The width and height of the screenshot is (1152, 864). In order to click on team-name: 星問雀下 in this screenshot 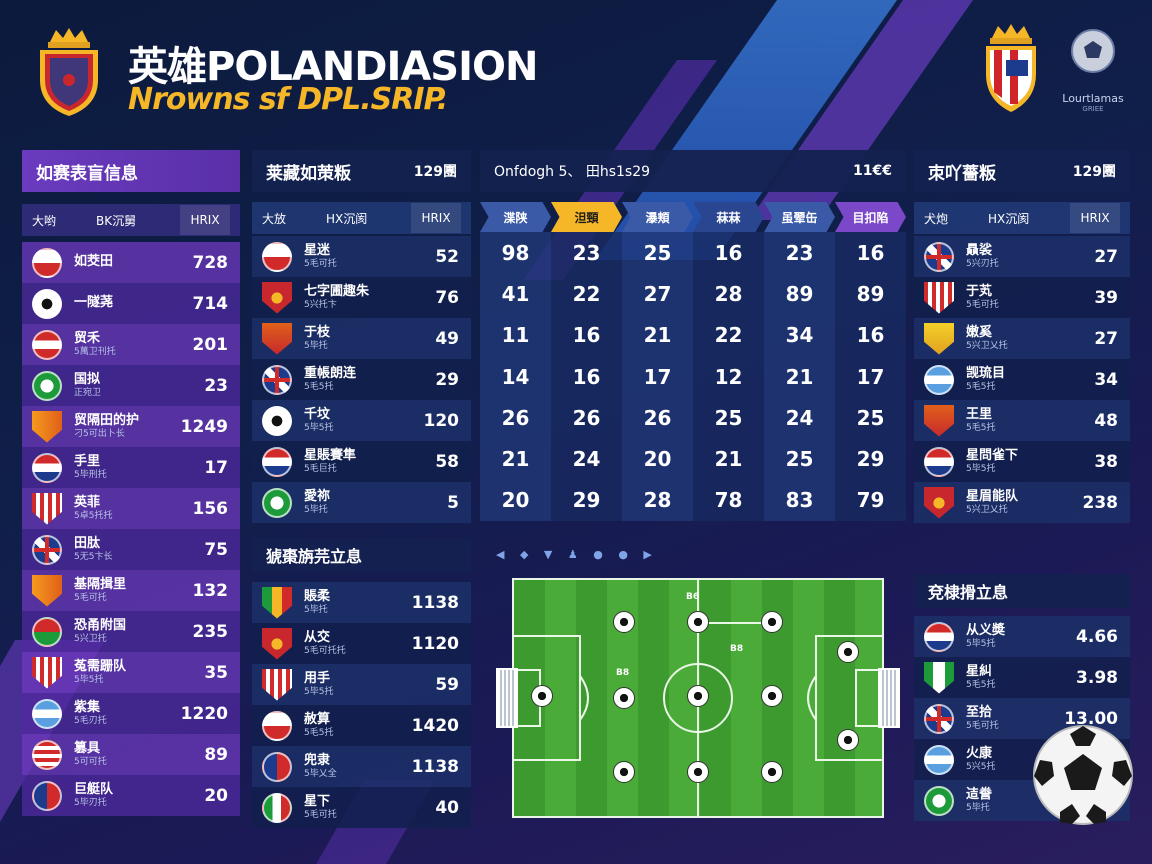, I will do `click(992, 455)`.